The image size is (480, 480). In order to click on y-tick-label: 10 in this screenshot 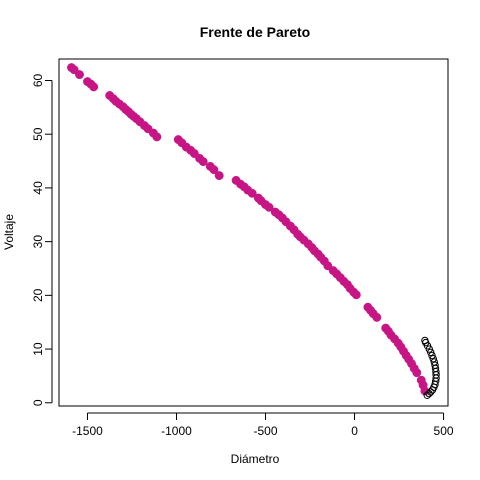, I will do `click(38, 349)`.